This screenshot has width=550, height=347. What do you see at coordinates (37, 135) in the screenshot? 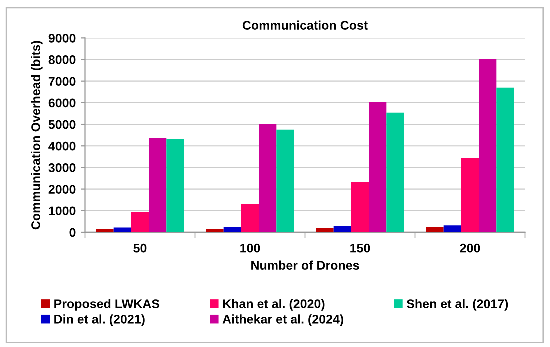
I see `y-axis-title: Communication Overhead (bits)` at bounding box center [37, 135].